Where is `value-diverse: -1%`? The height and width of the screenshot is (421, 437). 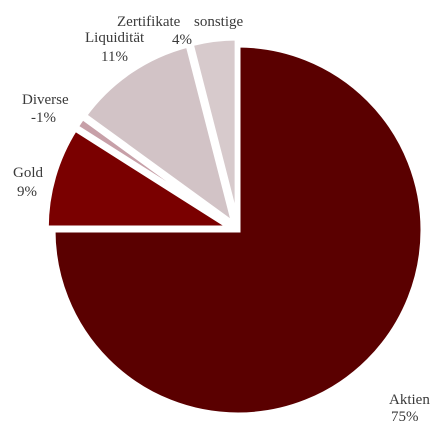 value-diverse: -1% is located at coordinates (43, 118).